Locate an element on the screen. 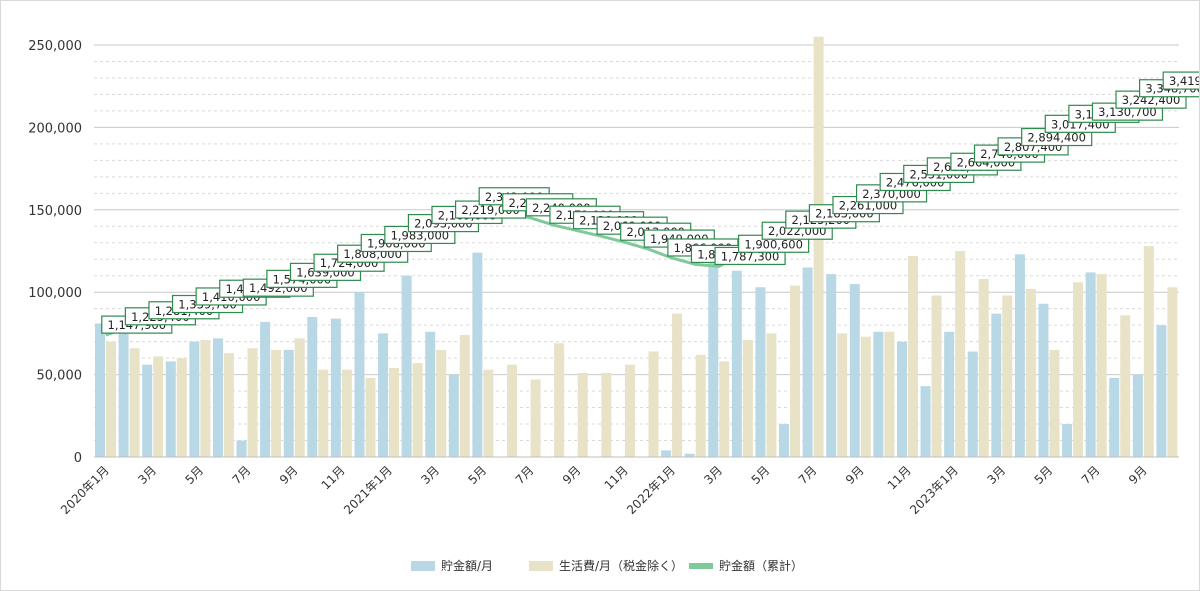  y-tick-label: 50,000 is located at coordinates (60, 376).